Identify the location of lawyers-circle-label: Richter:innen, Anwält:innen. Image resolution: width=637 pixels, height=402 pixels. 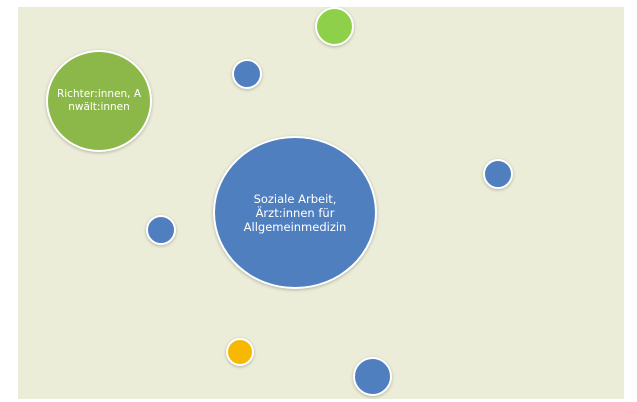
(99, 100).